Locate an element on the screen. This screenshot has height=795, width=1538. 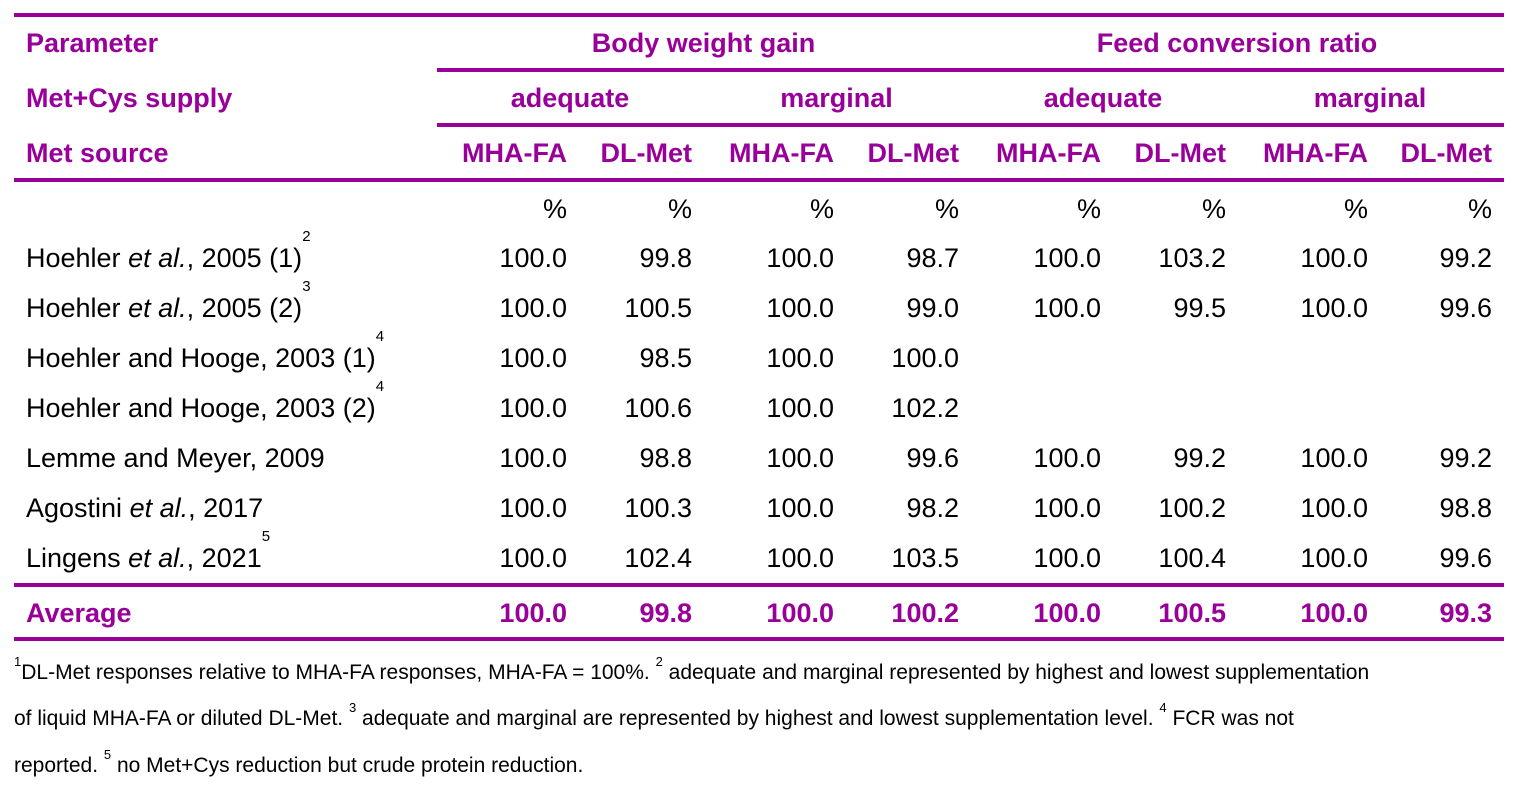
unit-col4: % is located at coordinates (946, 209).